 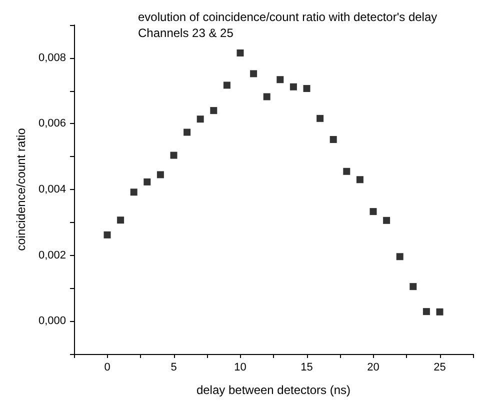 I want to click on y-tick-label: 0,004, so click(x=52, y=190).